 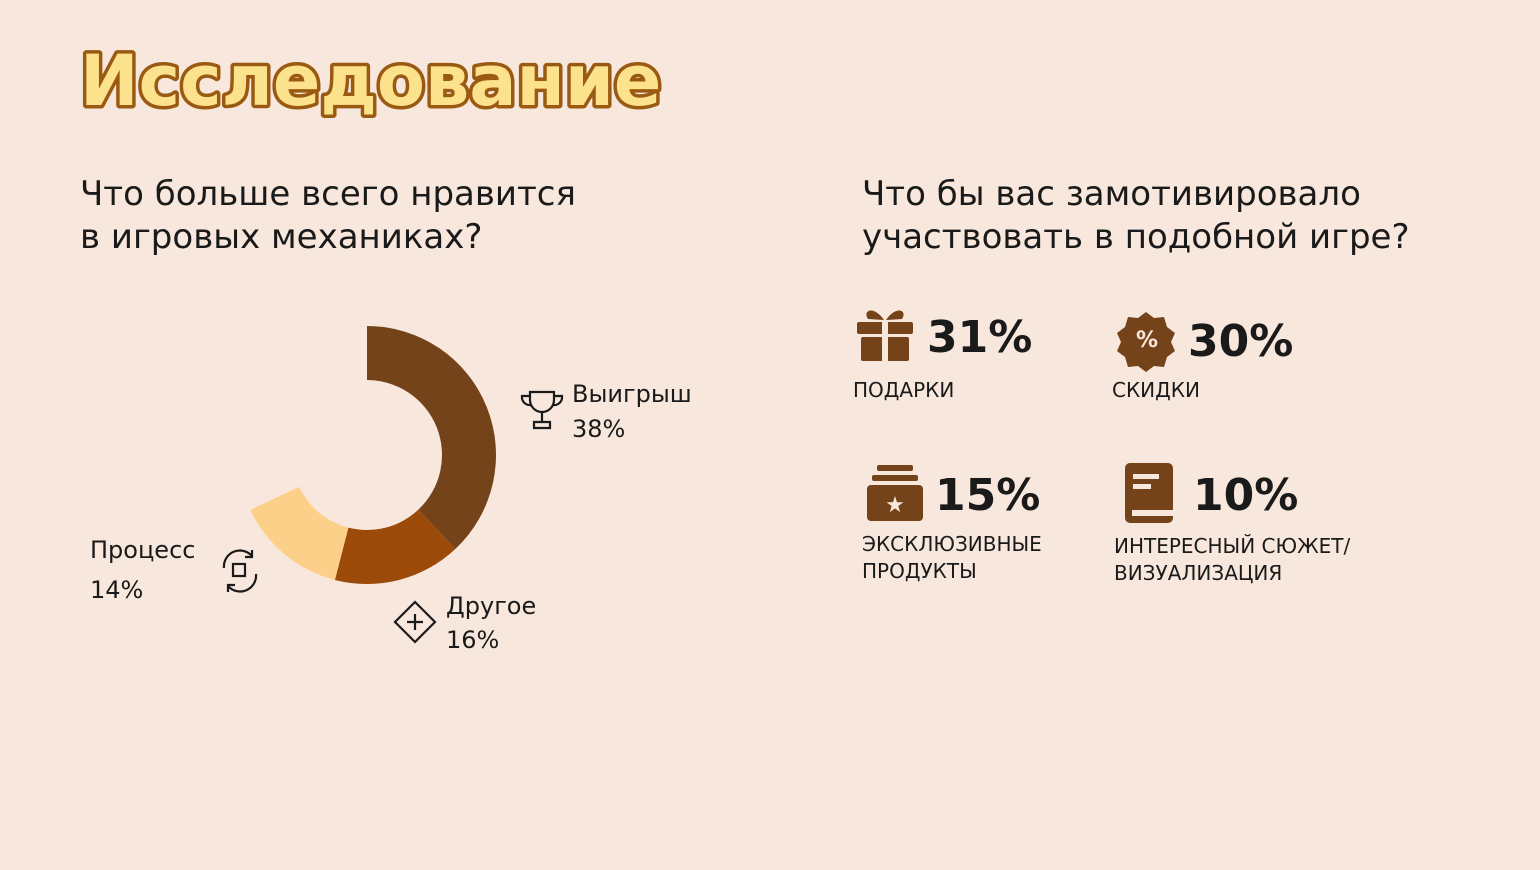 I want to click on segment-label: Выигрыш, so click(x=632, y=394).